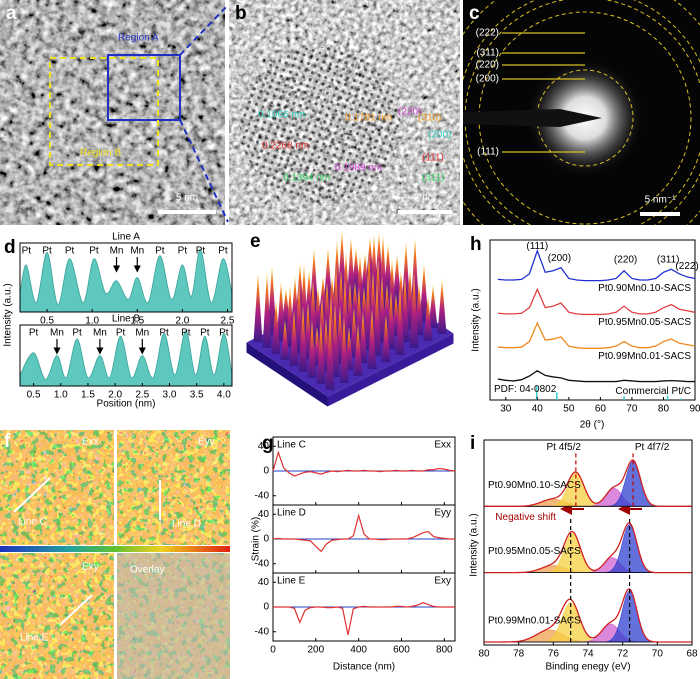 This screenshot has height=679, width=700. I want to click on strain-maps, so click(115, 554).